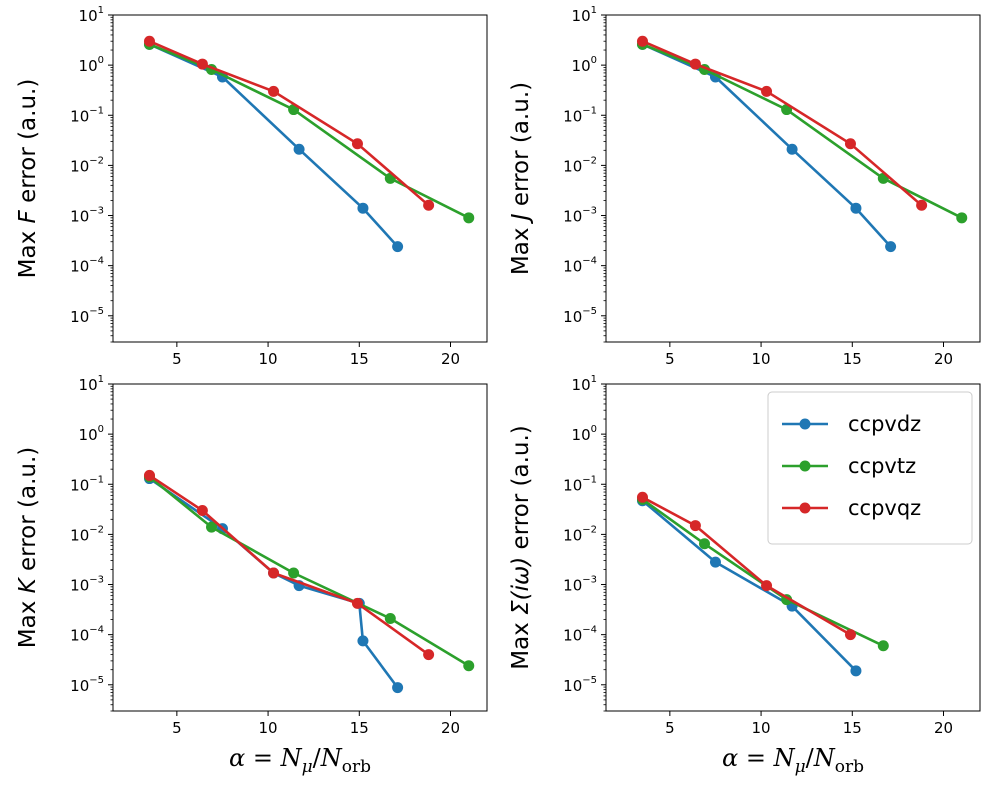 The width and height of the screenshot is (996, 797). What do you see at coordinates (884, 424) in the screenshot?
I see `legend-label: ccpvdz` at bounding box center [884, 424].